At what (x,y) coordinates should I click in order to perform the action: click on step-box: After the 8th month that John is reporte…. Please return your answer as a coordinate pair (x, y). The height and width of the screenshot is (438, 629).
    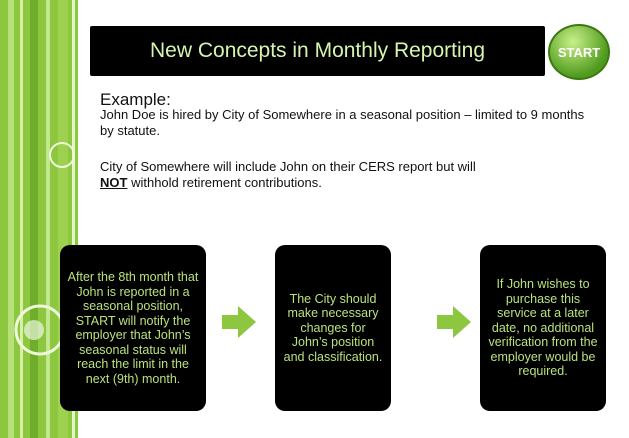
    Looking at the image, I should click on (133, 328).